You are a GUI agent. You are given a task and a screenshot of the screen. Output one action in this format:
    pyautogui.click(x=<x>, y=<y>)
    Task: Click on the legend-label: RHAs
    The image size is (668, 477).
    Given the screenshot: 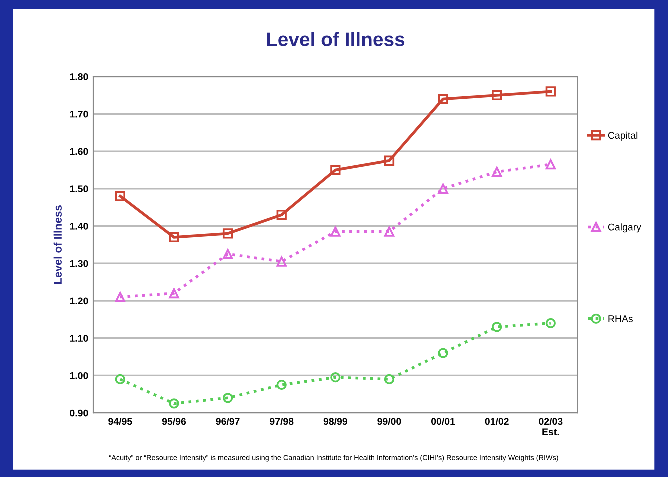 What is the action you would take?
    pyautogui.click(x=620, y=319)
    